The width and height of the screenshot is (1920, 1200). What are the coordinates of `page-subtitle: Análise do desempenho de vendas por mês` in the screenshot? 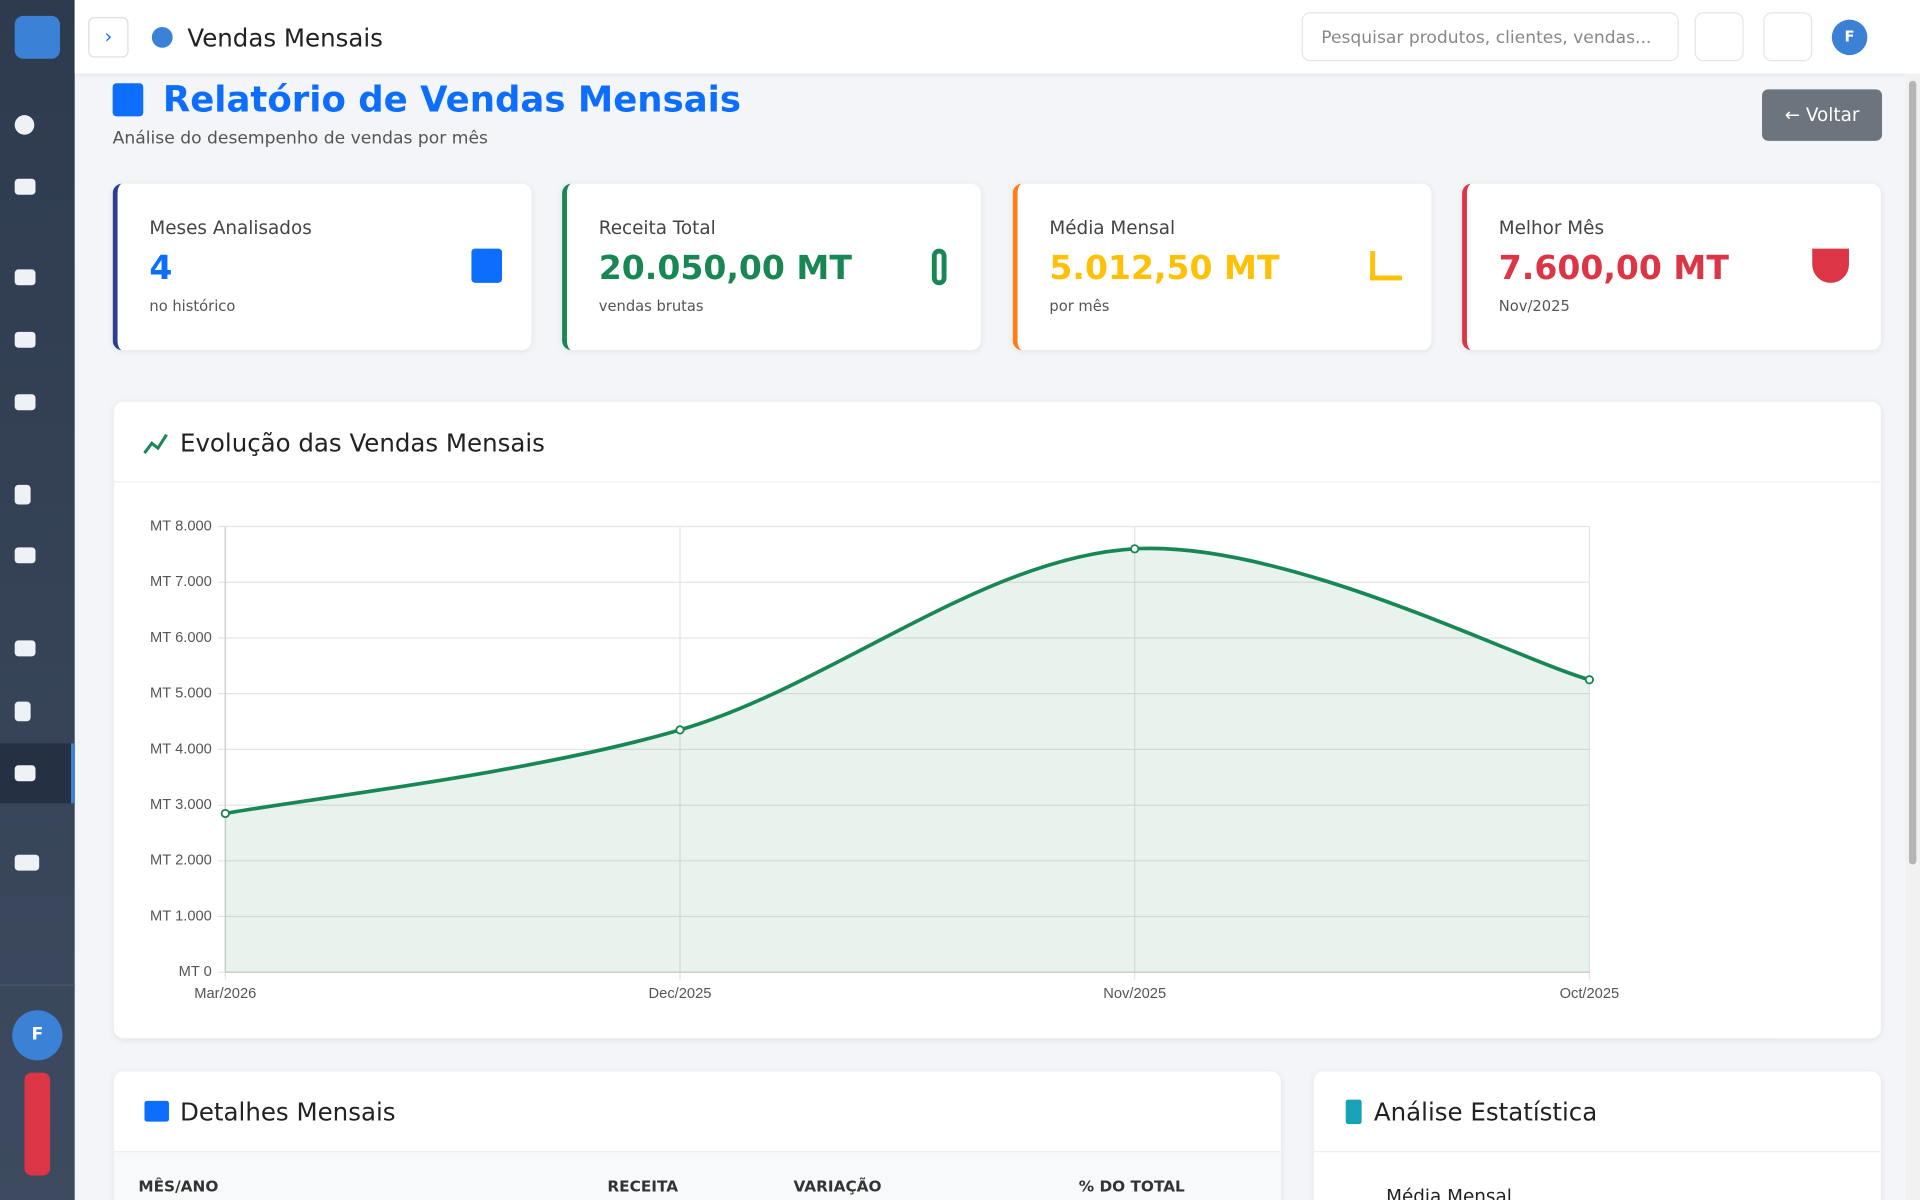 It's located at (300, 138).